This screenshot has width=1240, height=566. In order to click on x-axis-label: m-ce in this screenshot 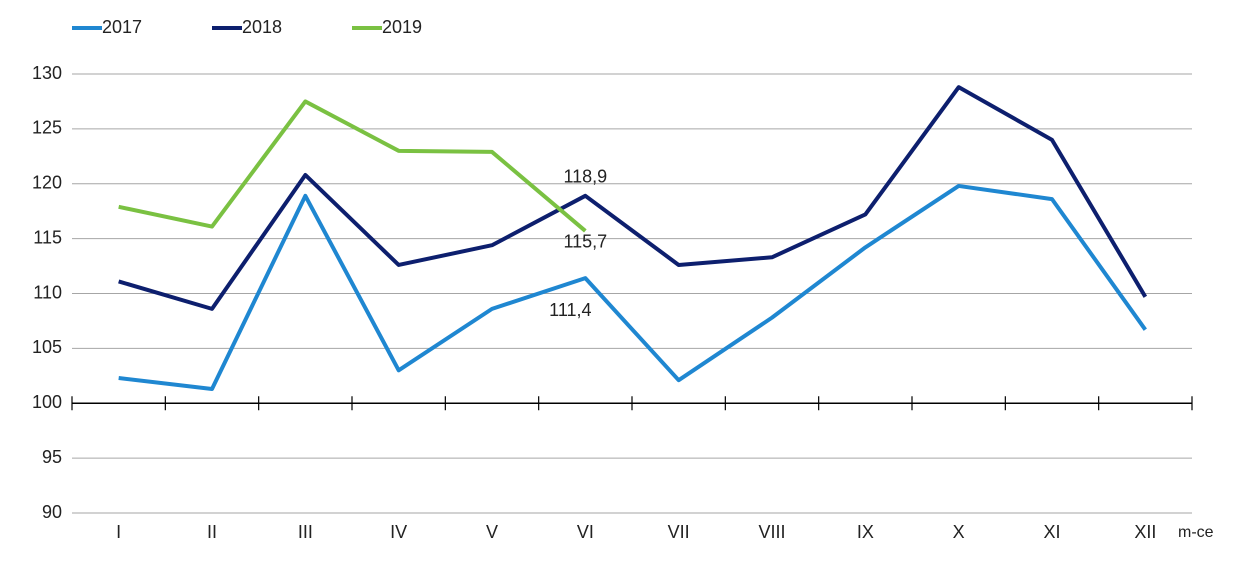, I will do `click(1196, 532)`.